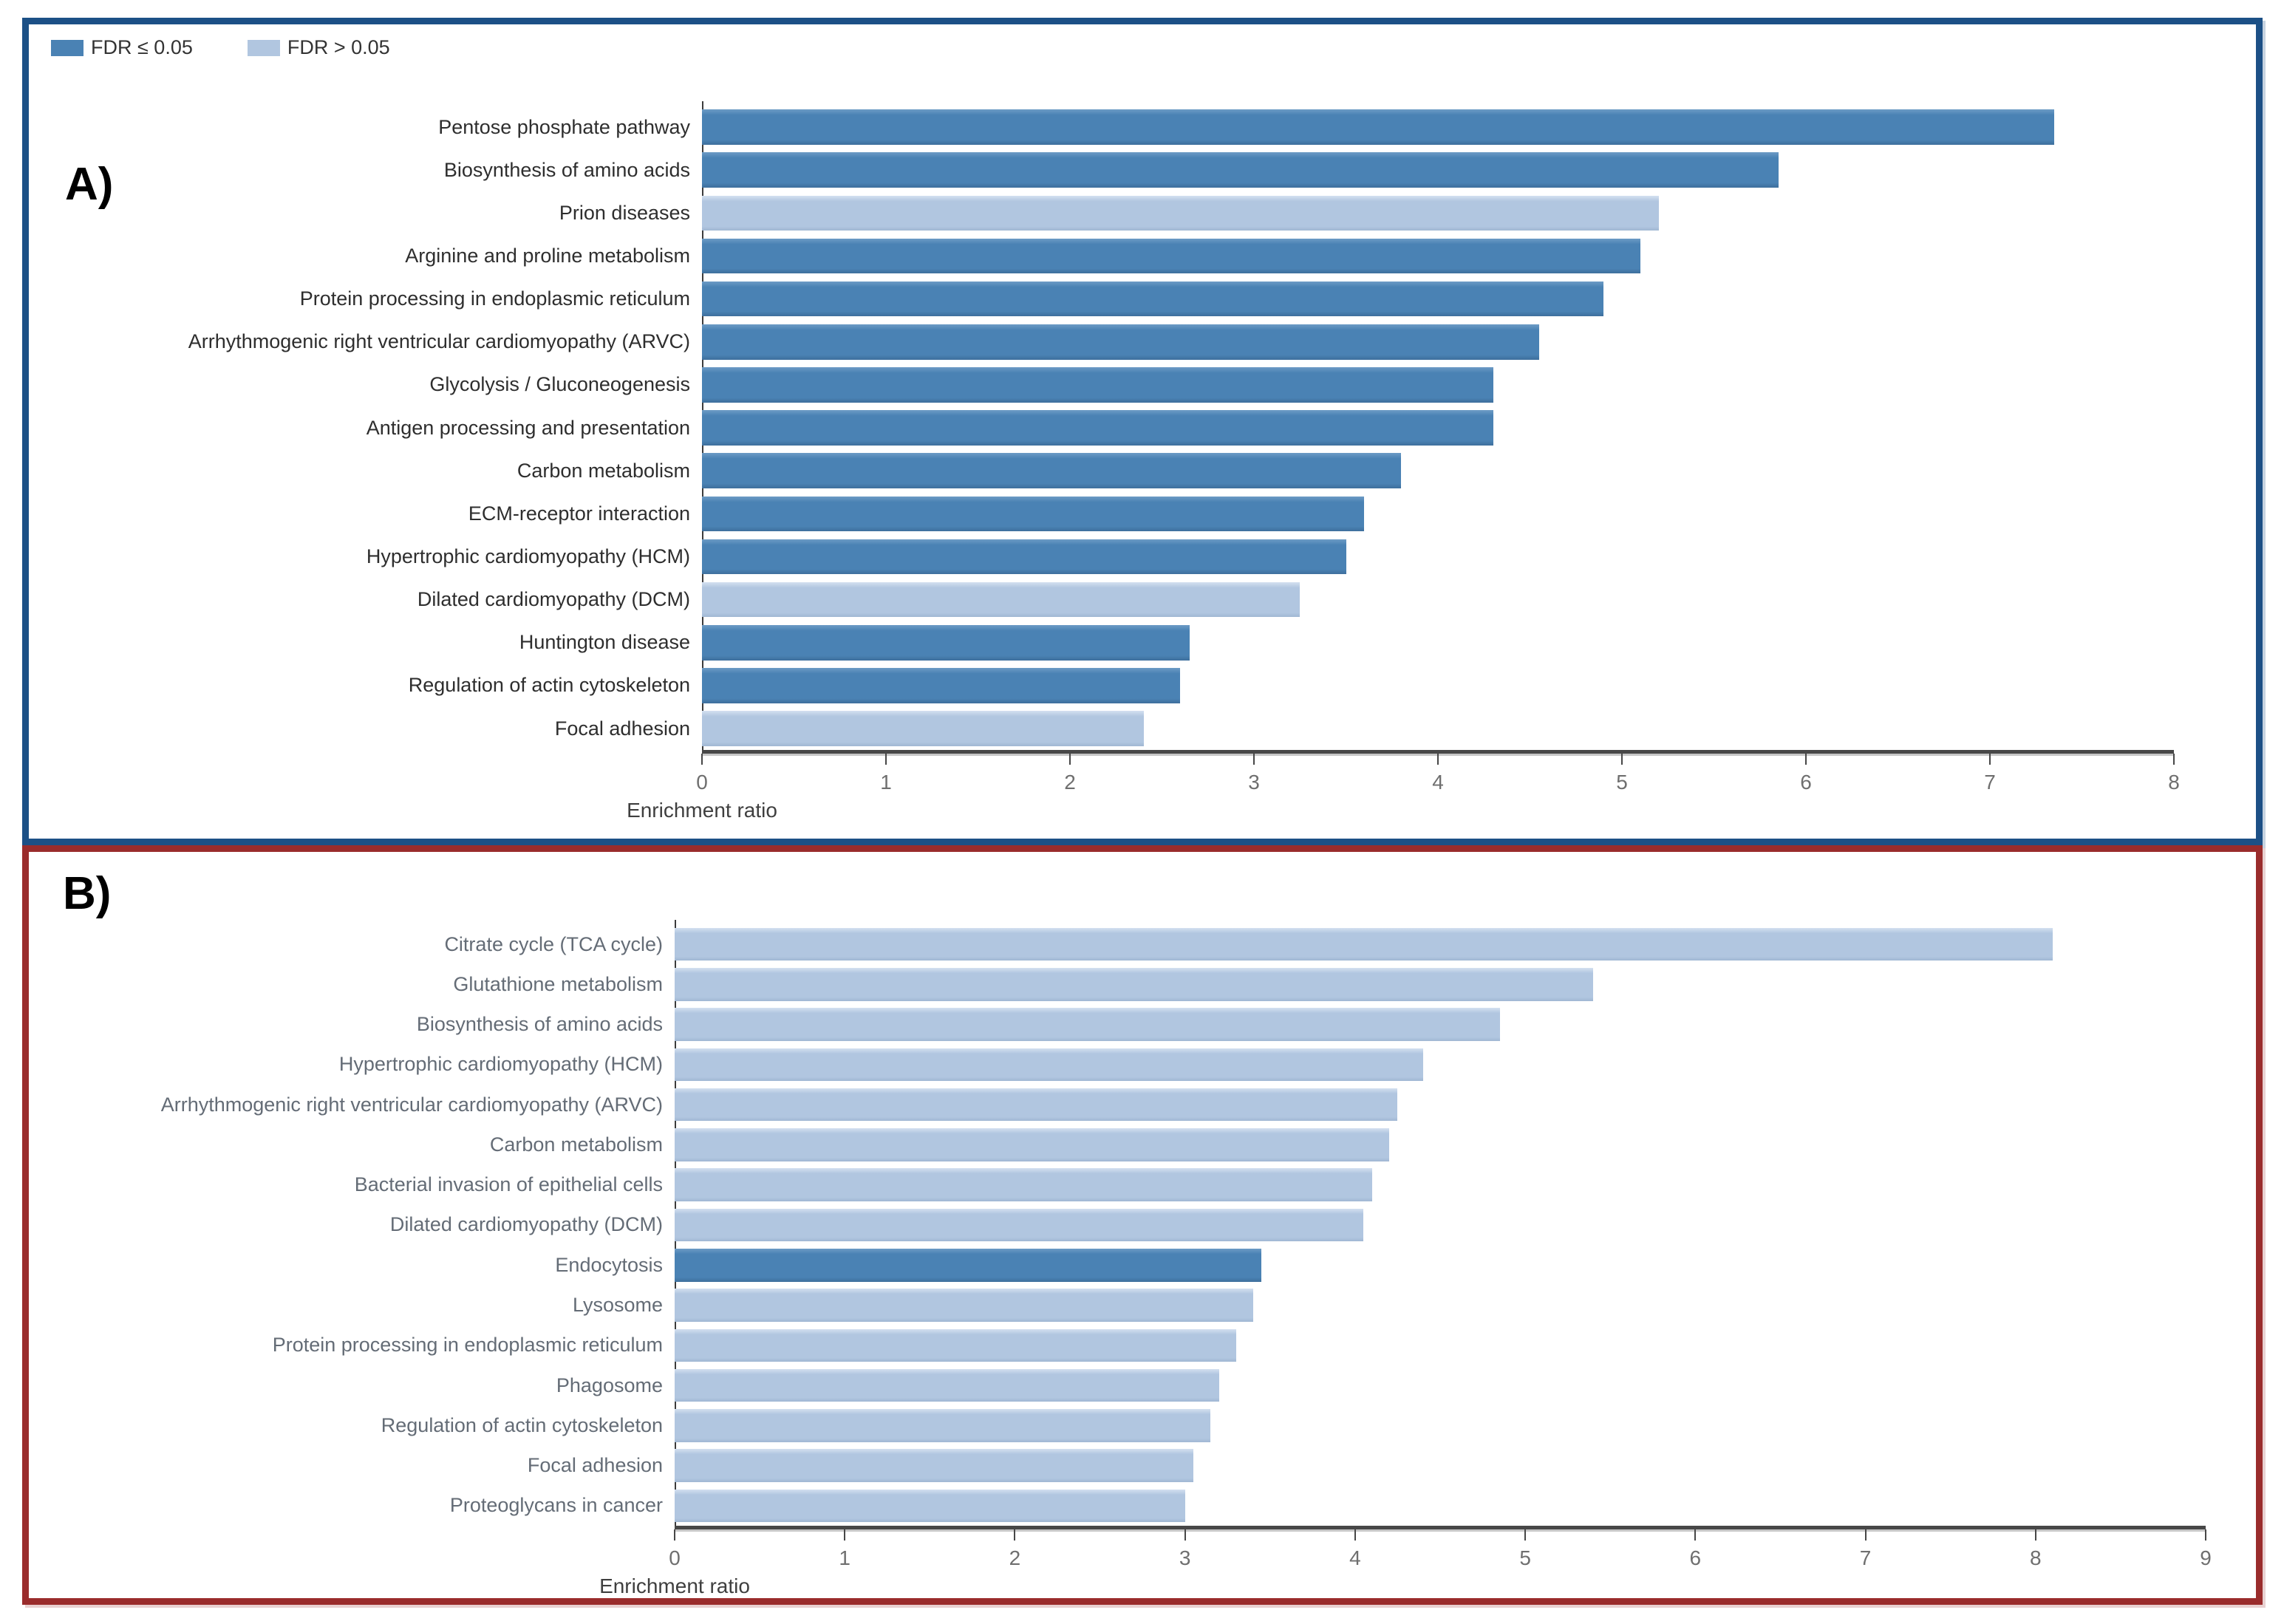  I want to click on pathway-label: Prion diseases, so click(624, 212).